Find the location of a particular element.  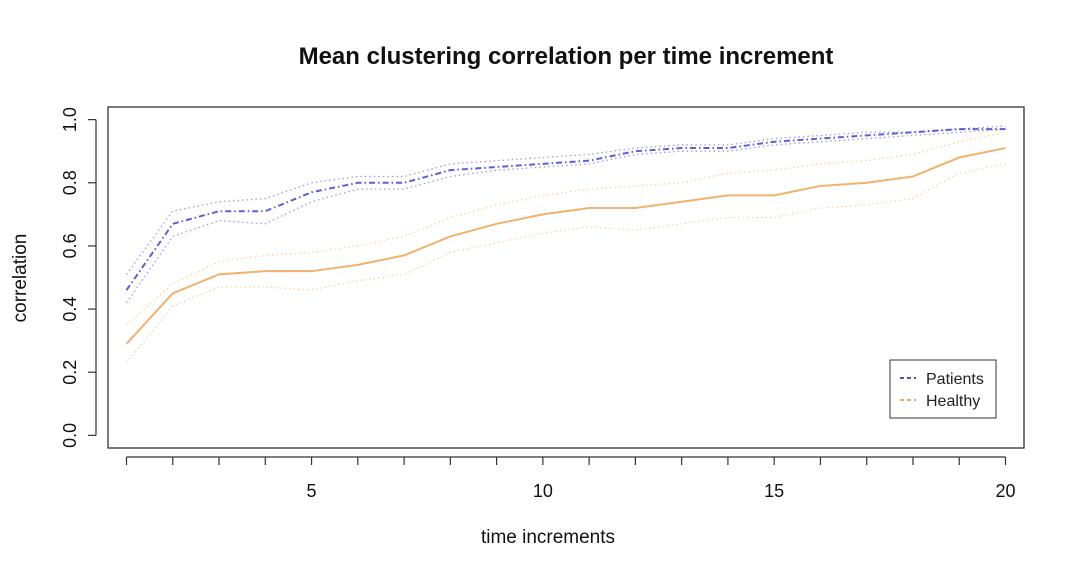

y-tick-label: 0.2 is located at coordinates (70, 372).